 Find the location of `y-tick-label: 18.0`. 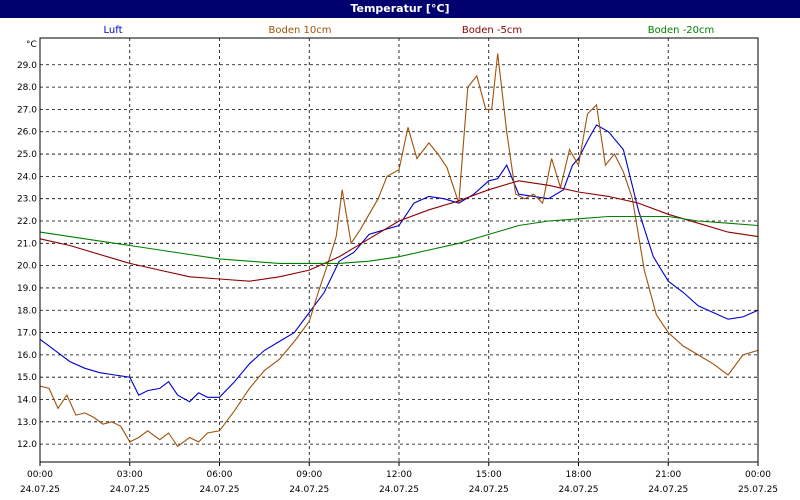

y-tick-label: 18.0 is located at coordinates (27, 311).